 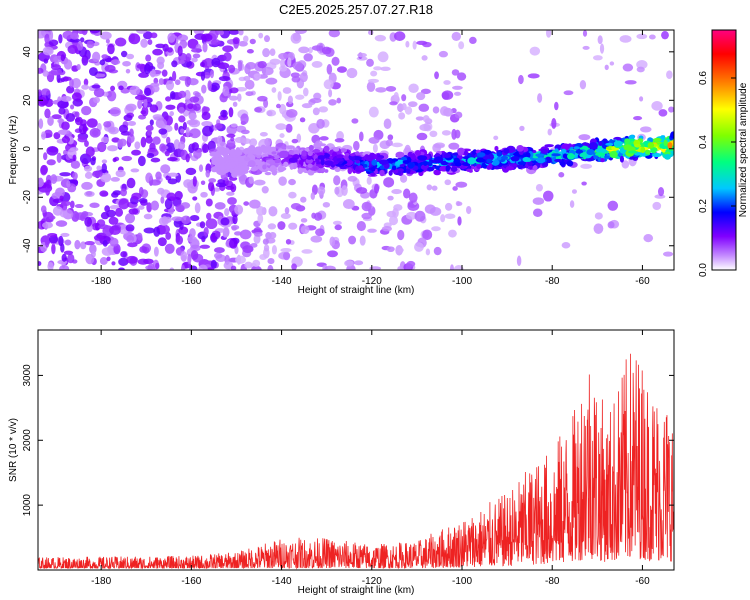 I want to click on snr-x-tick-label: -60, so click(x=642, y=581).